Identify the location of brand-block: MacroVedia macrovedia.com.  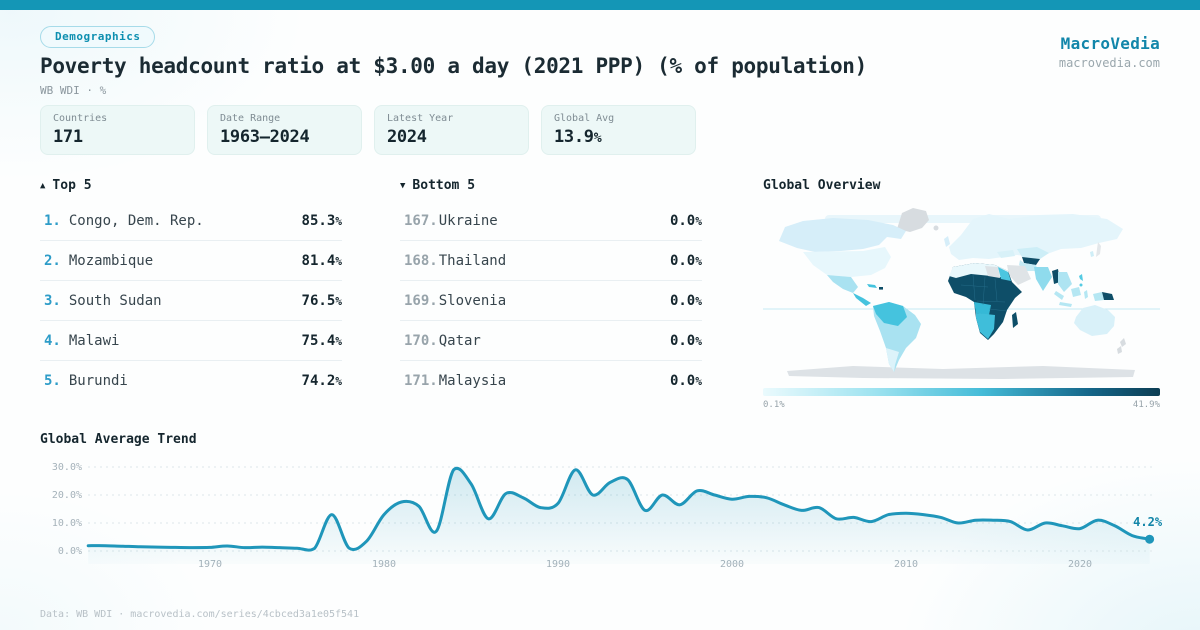
(1109, 52).